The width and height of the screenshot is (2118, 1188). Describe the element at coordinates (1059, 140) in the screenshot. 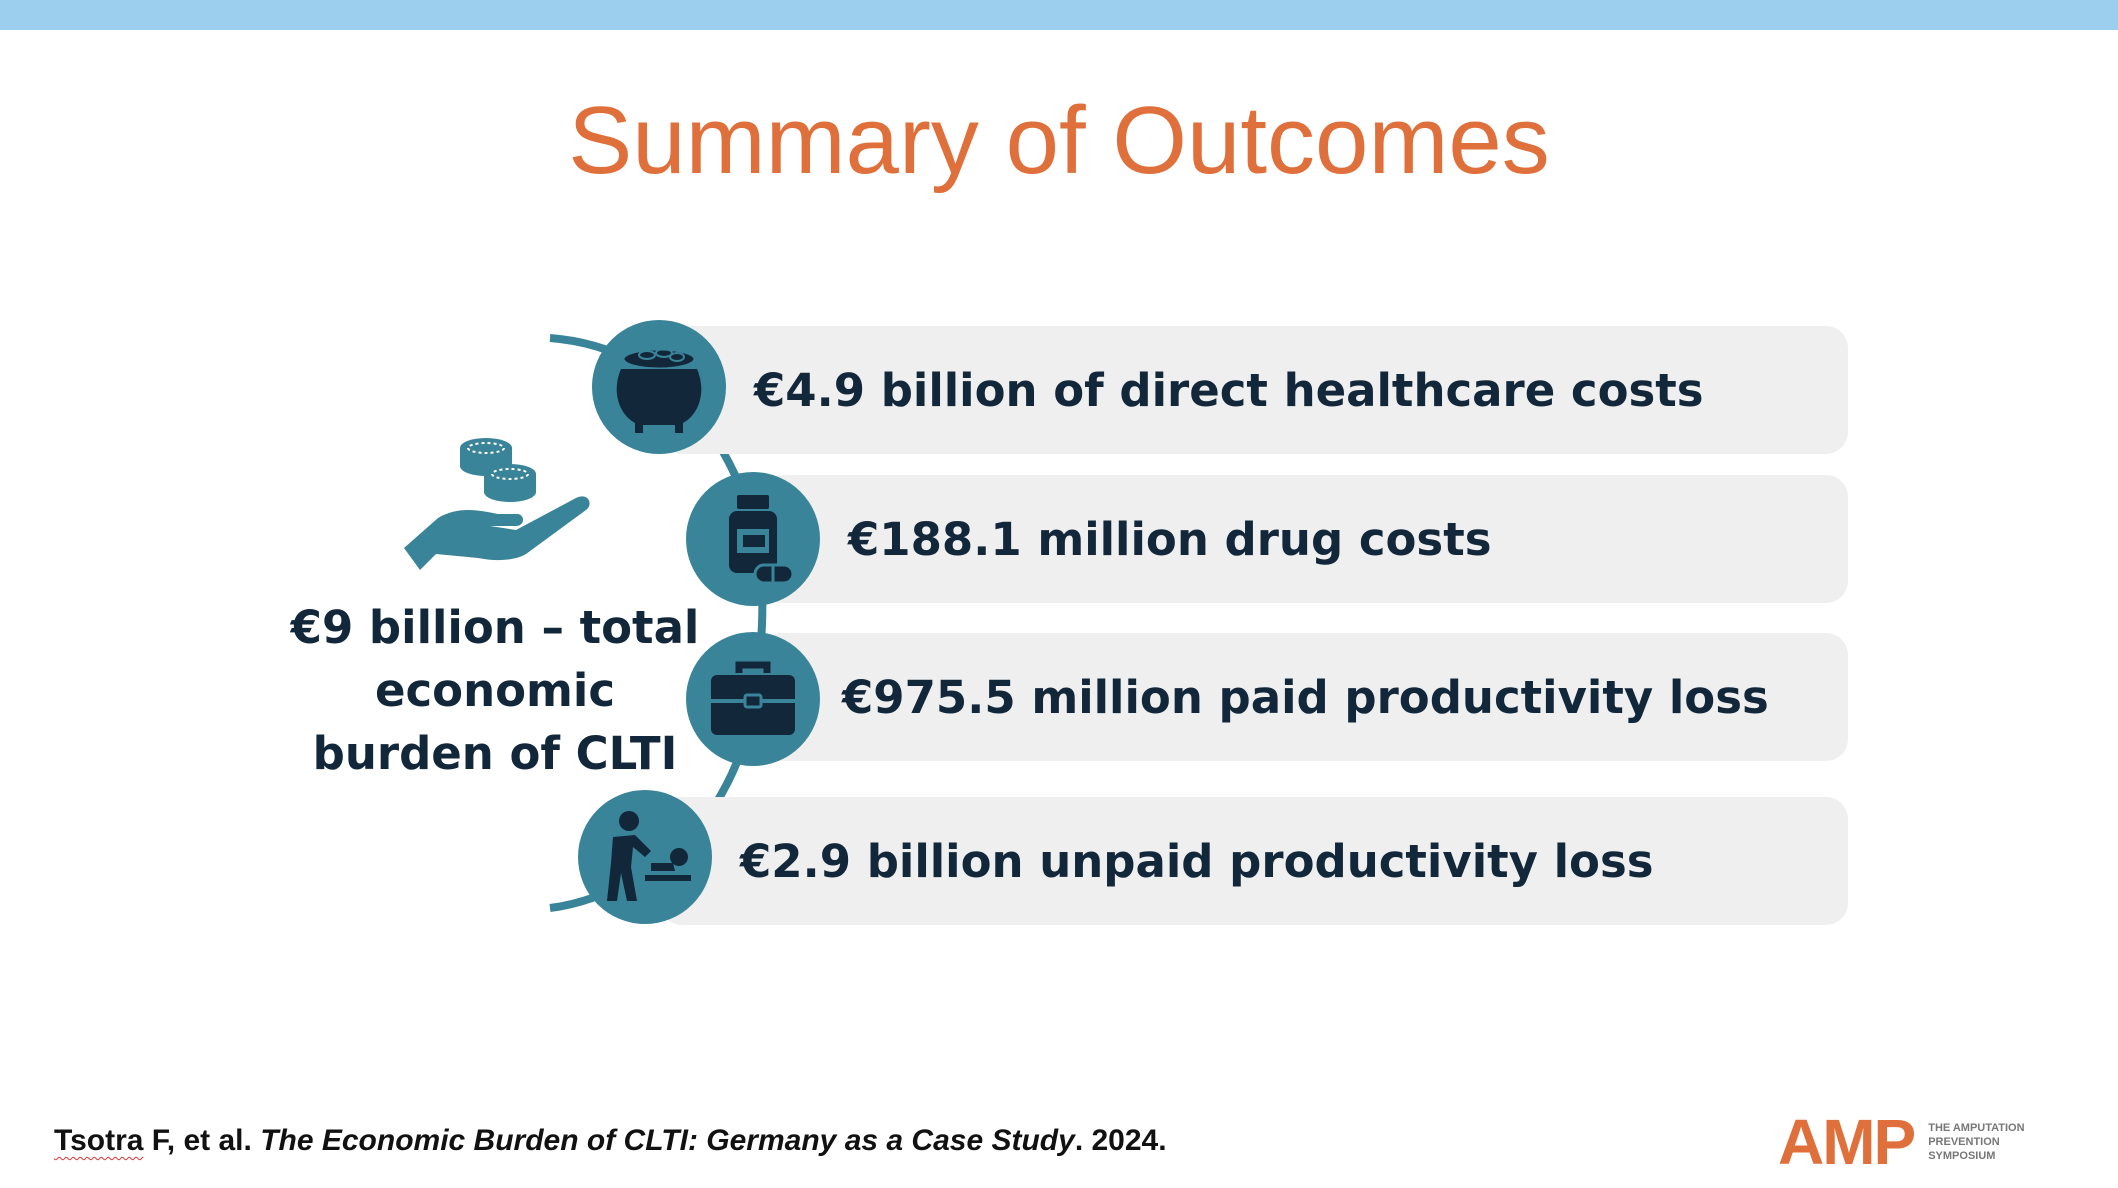

I see `slide-title: Summary of Outcomes` at that location.